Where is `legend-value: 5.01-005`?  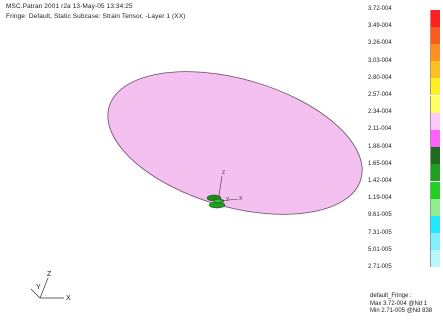
legend-value: 5.01-005 is located at coordinates (380, 249).